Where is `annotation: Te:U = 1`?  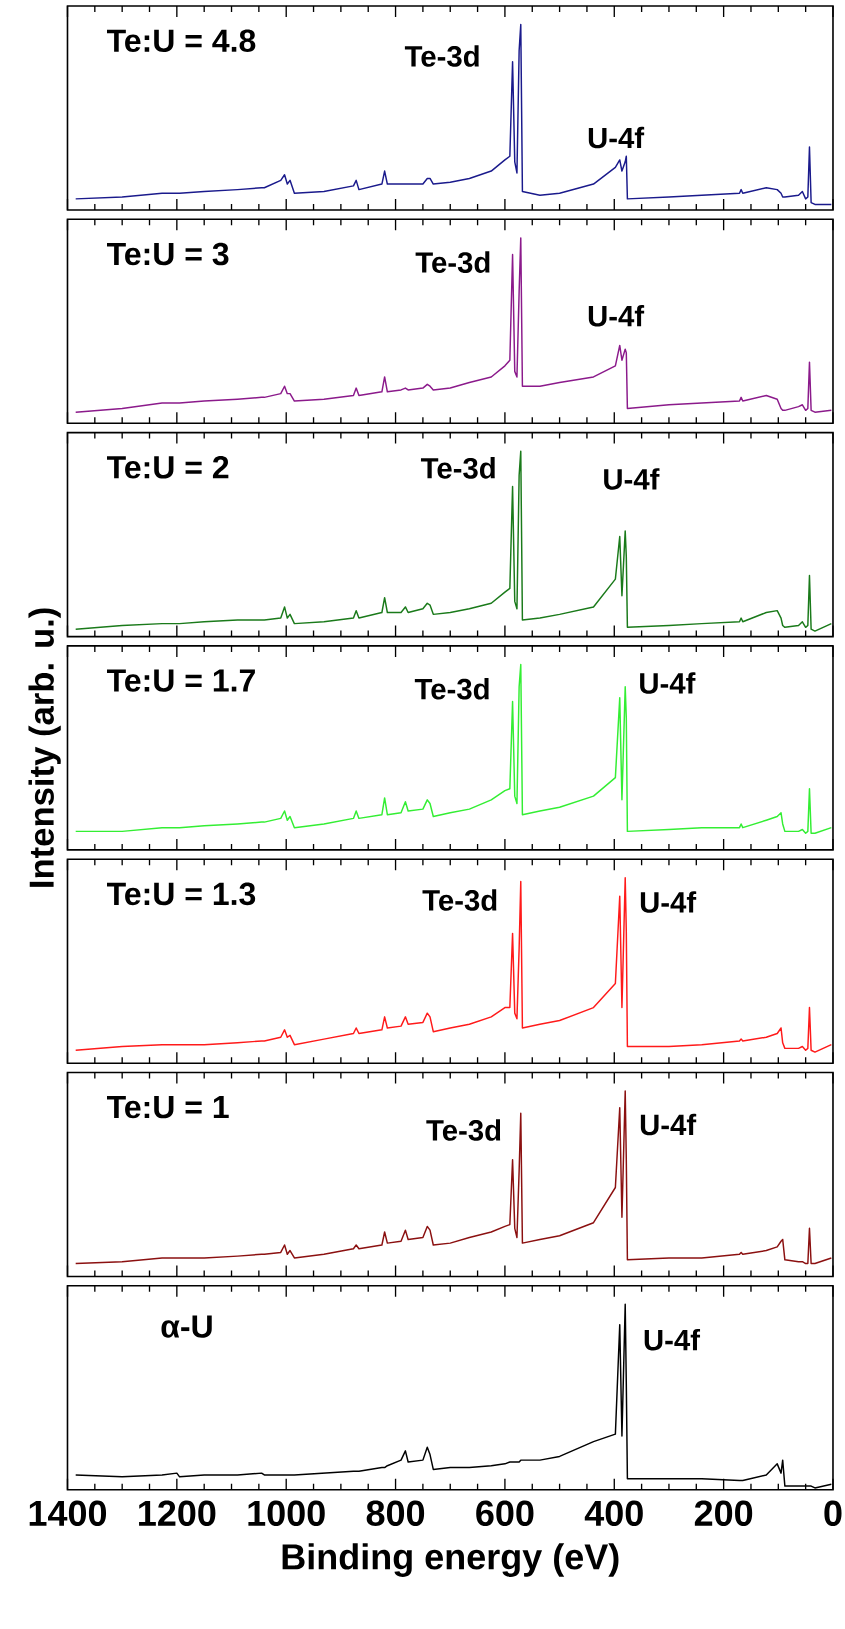 annotation: Te:U = 1 is located at coordinates (168, 1107).